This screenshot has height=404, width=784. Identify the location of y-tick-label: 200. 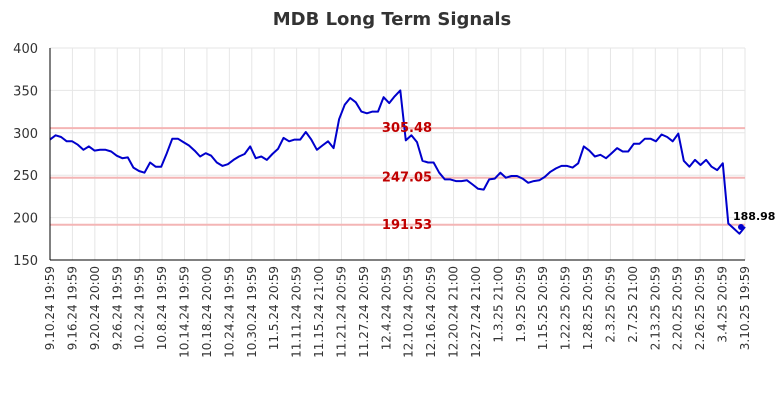
(25, 219).